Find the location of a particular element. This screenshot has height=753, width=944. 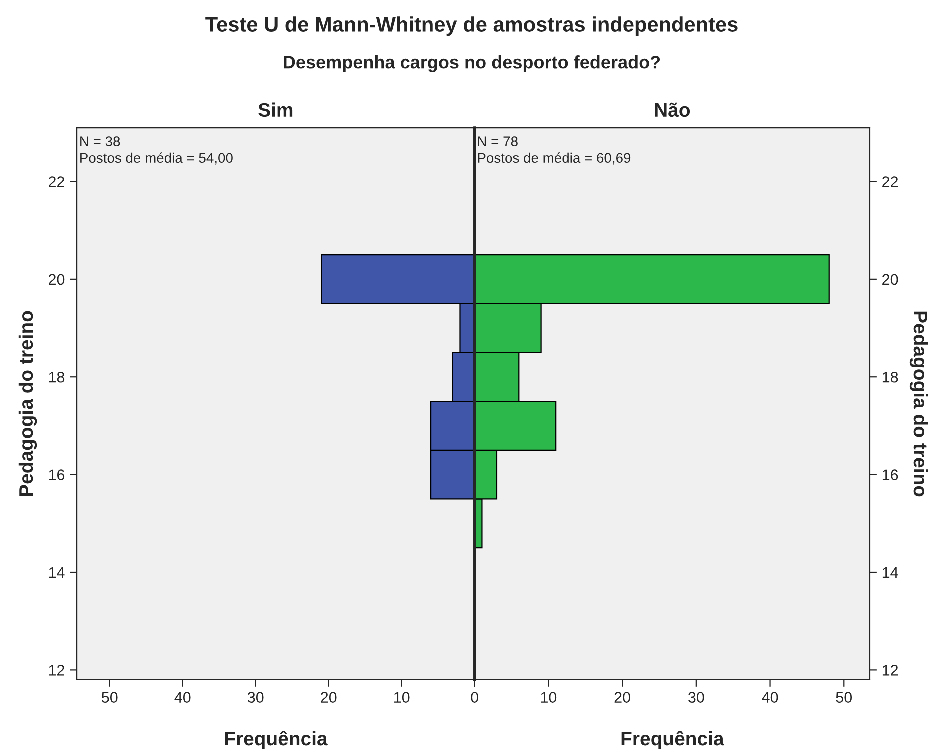

chart-title: Sim is located at coordinates (275, 110).